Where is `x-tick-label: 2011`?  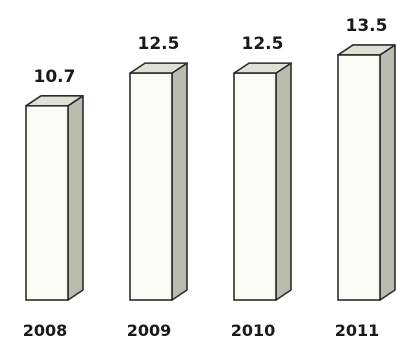 x-tick-label: 2011 is located at coordinates (357, 330).